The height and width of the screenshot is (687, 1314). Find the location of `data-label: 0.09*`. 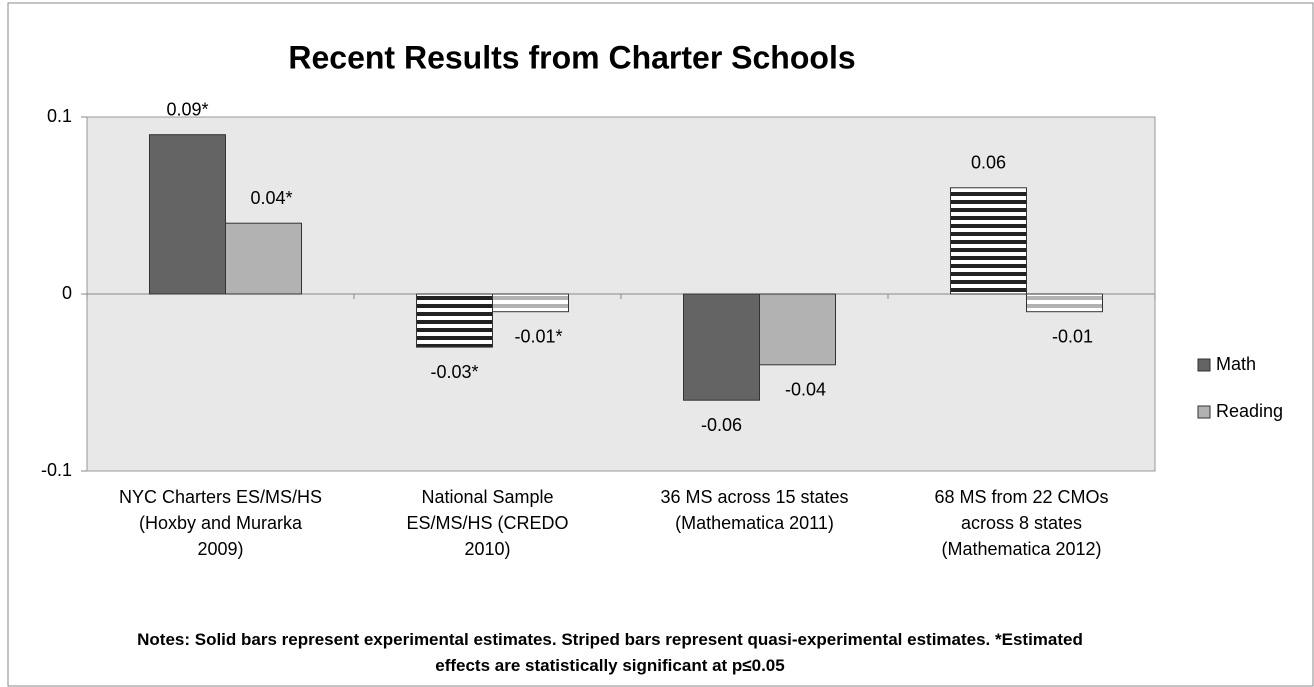

data-label: 0.09* is located at coordinates (187, 109).